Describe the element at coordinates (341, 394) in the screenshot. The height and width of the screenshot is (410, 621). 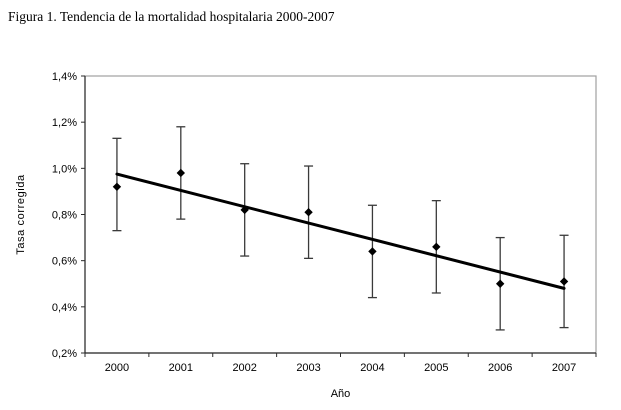
I see `x-axis-title: Año` at that location.